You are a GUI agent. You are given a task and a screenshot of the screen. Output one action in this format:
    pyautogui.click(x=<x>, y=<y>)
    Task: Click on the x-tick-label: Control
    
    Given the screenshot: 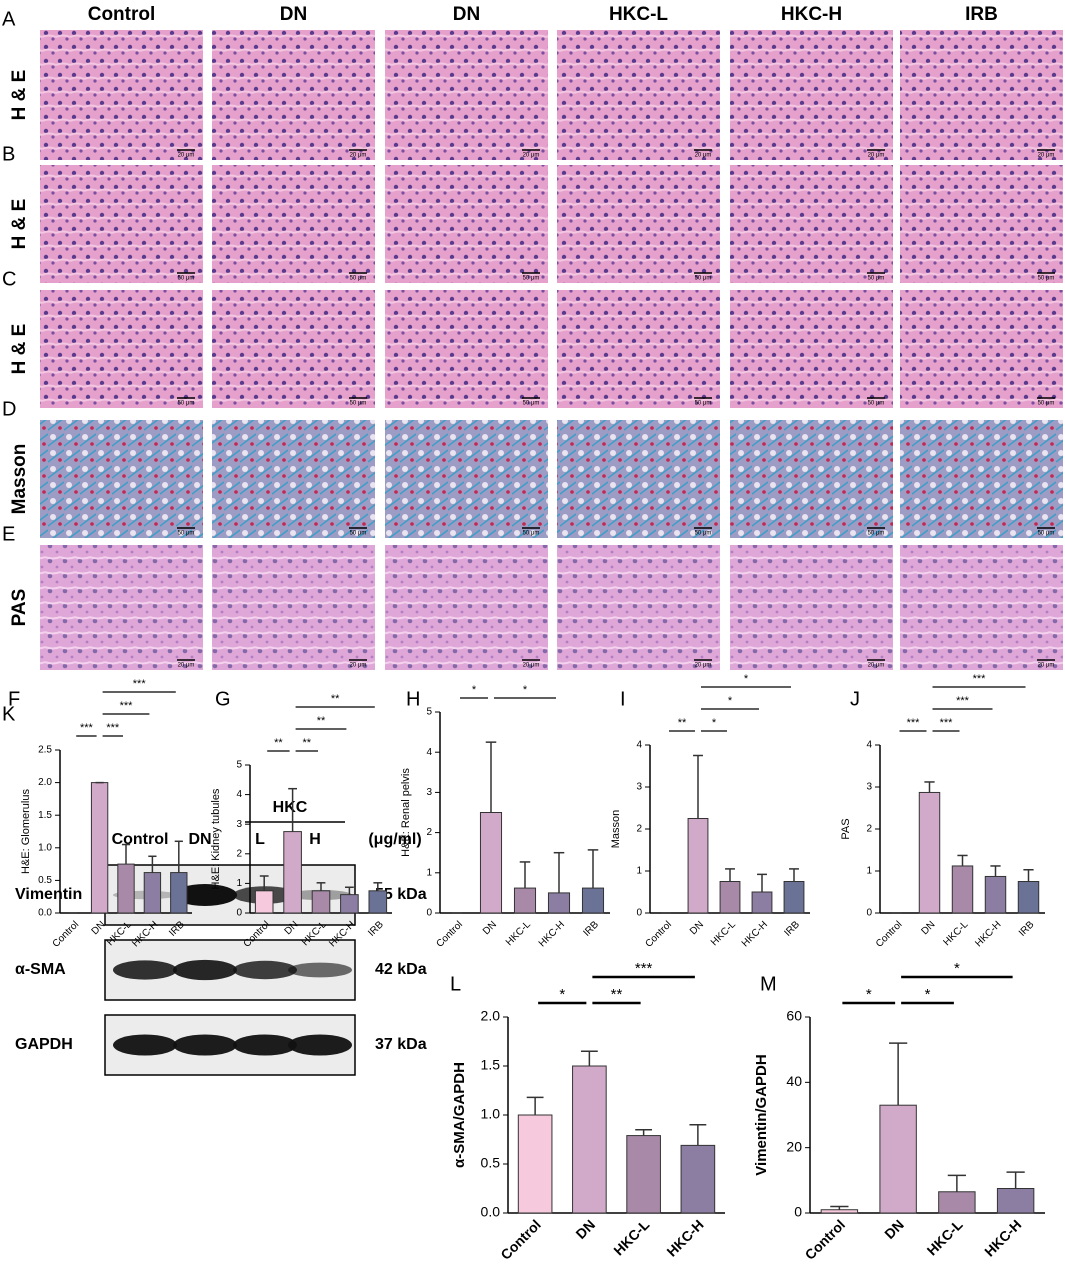 What is the action you would take?
    pyautogui.click(x=449, y=934)
    